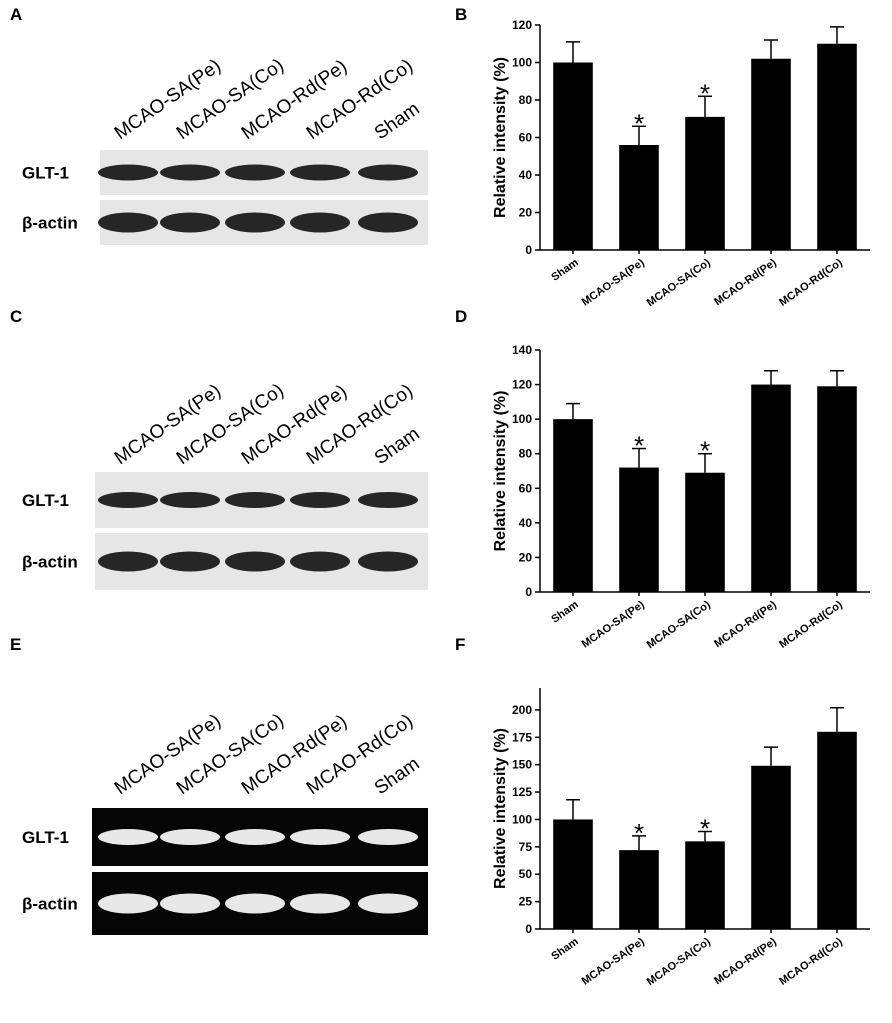  Describe the element at coordinates (526, 874) in the screenshot. I see `y-tick-label: 50` at that location.